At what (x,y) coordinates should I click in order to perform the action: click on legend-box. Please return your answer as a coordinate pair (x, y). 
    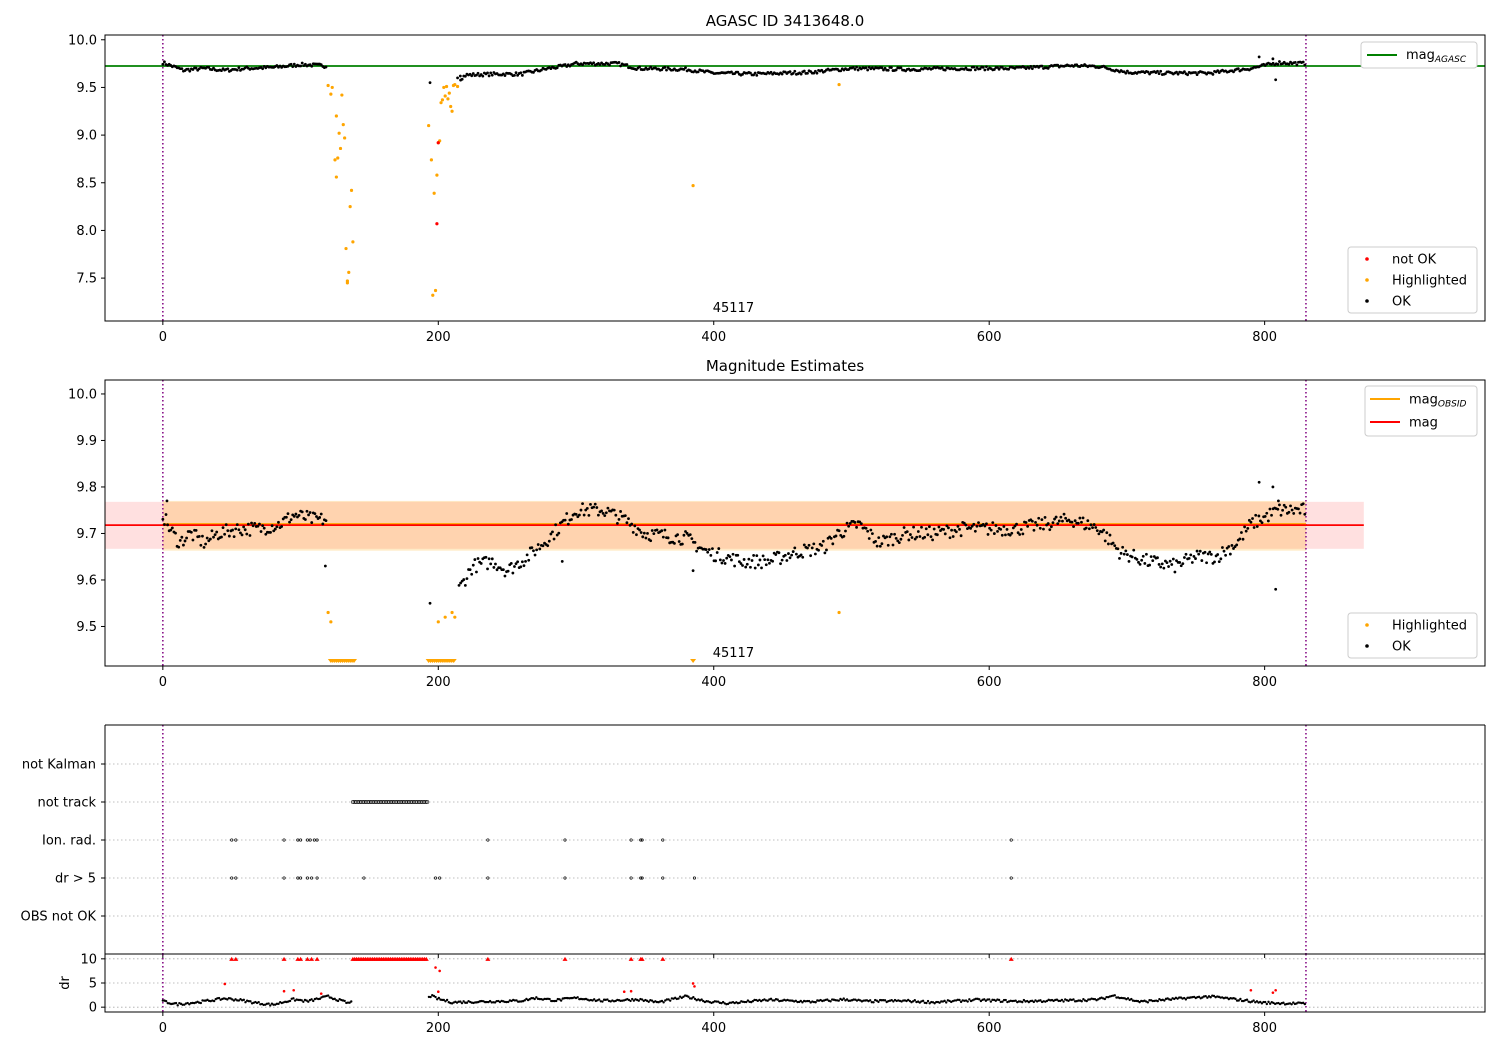
    Looking at the image, I should click on (1412, 635).